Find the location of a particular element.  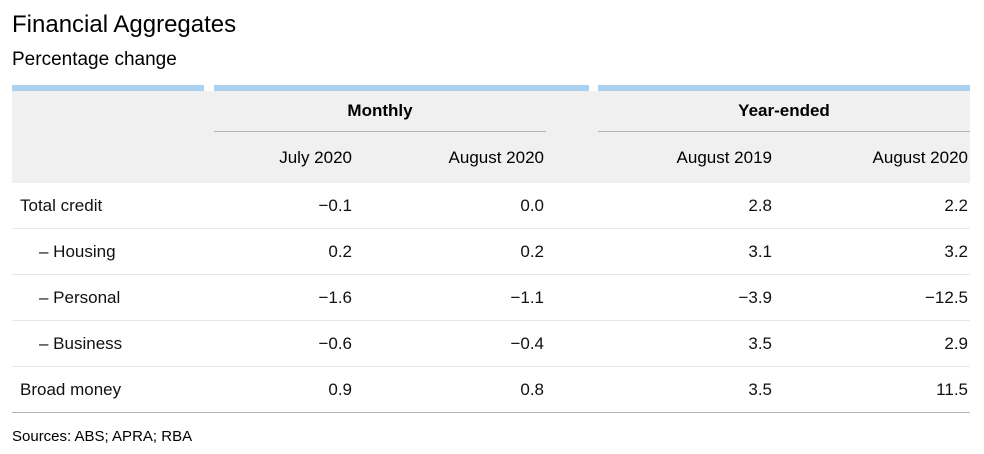

column-header-stub is located at coordinates (113, 157).